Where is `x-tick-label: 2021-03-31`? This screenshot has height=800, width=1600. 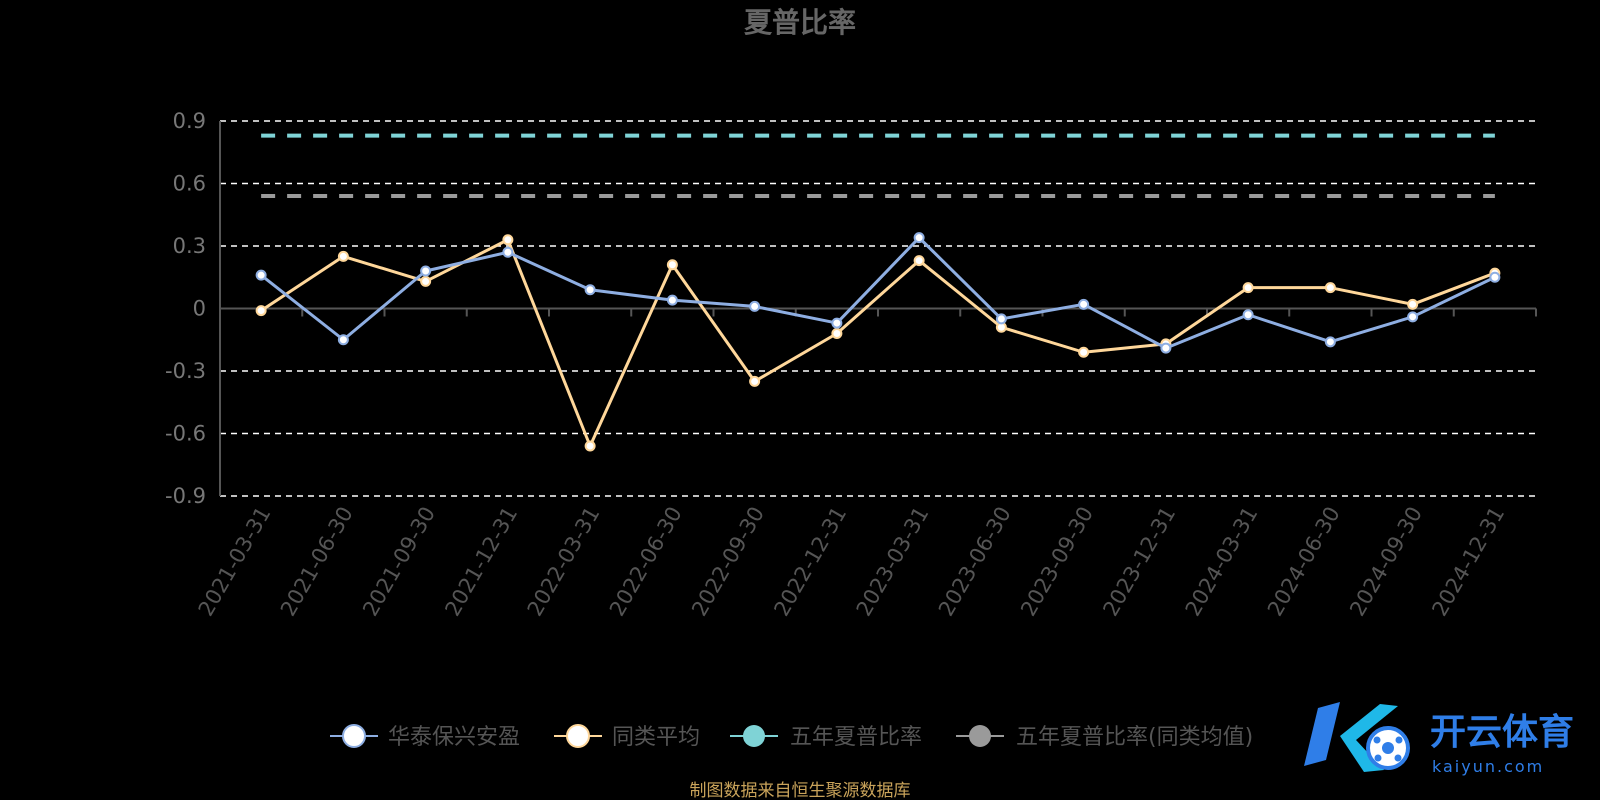 x-tick-label: 2021-03-31 is located at coordinates (235, 562).